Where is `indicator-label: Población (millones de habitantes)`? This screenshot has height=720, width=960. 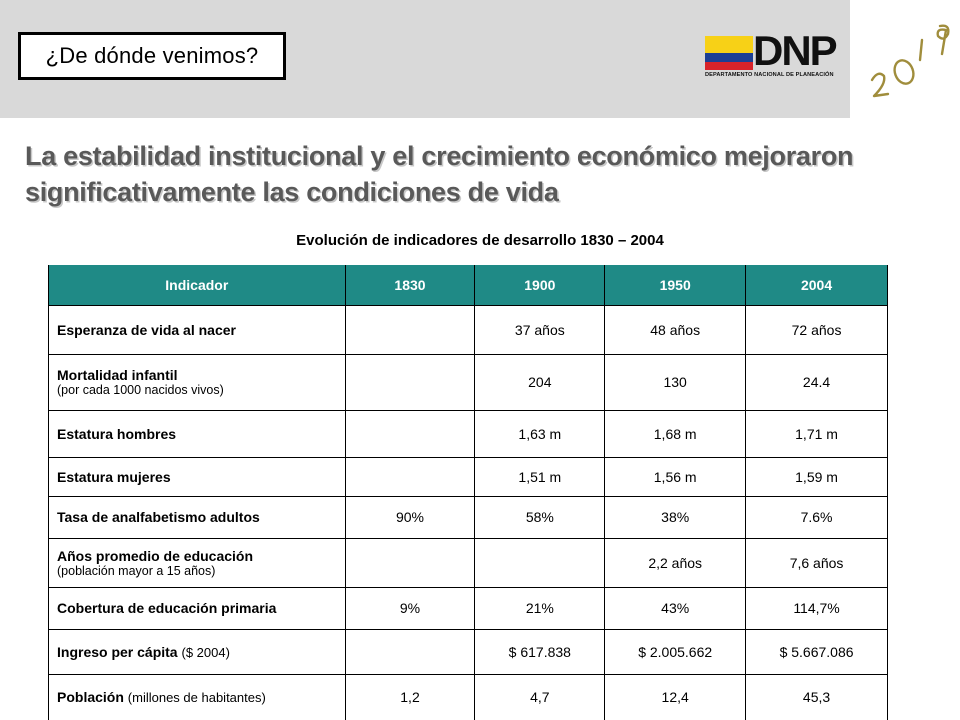 indicator-label: Población (millones de habitantes) is located at coordinates (197, 697).